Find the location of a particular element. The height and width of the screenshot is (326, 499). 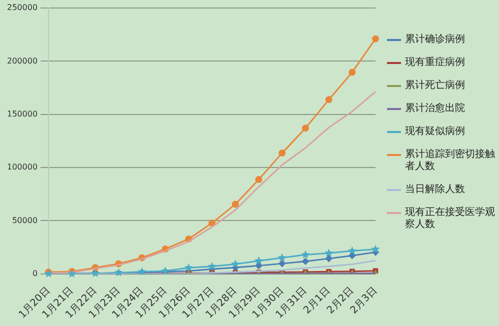

legend-label: 累计确诊病例 is located at coordinates (435, 40).